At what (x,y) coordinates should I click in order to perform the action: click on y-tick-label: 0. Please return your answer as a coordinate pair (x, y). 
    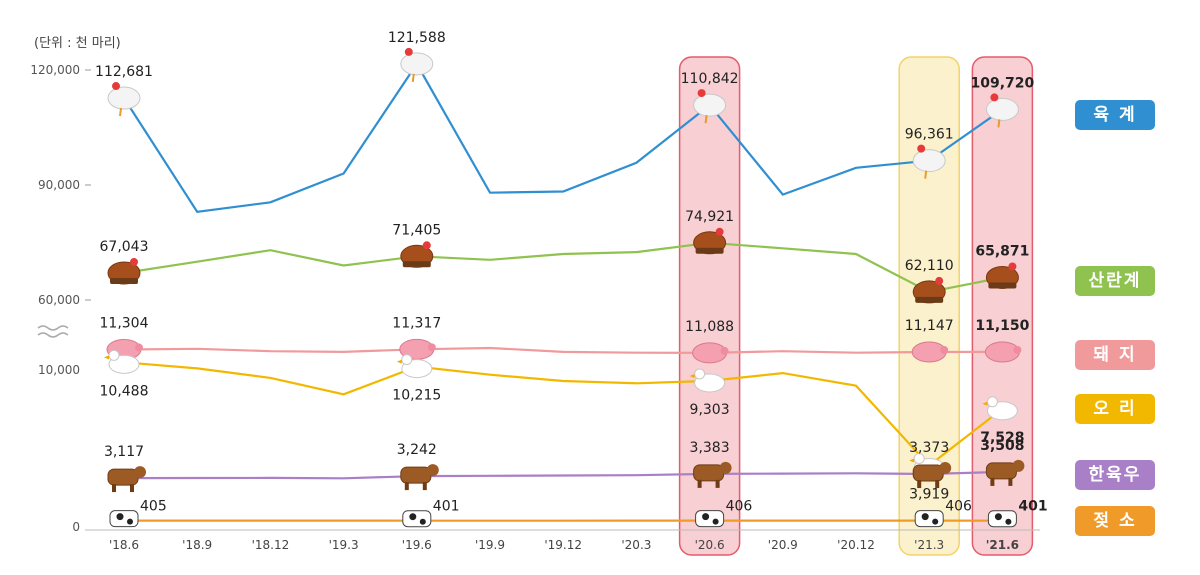
    Looking at the image, I should click on (76, 527).